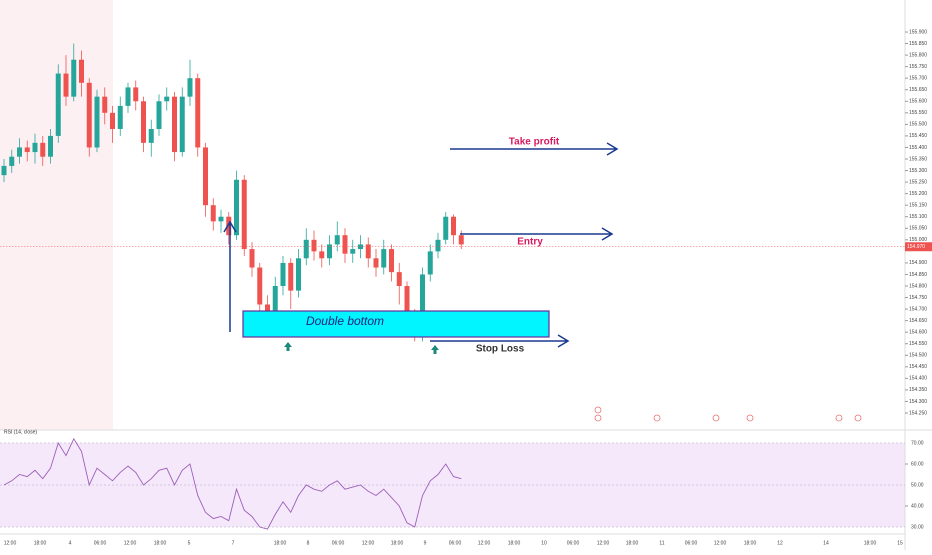  Describe the element at coordinates (918, 125) in the screenshot. I see `y-tick-label: 155.500` at that location.